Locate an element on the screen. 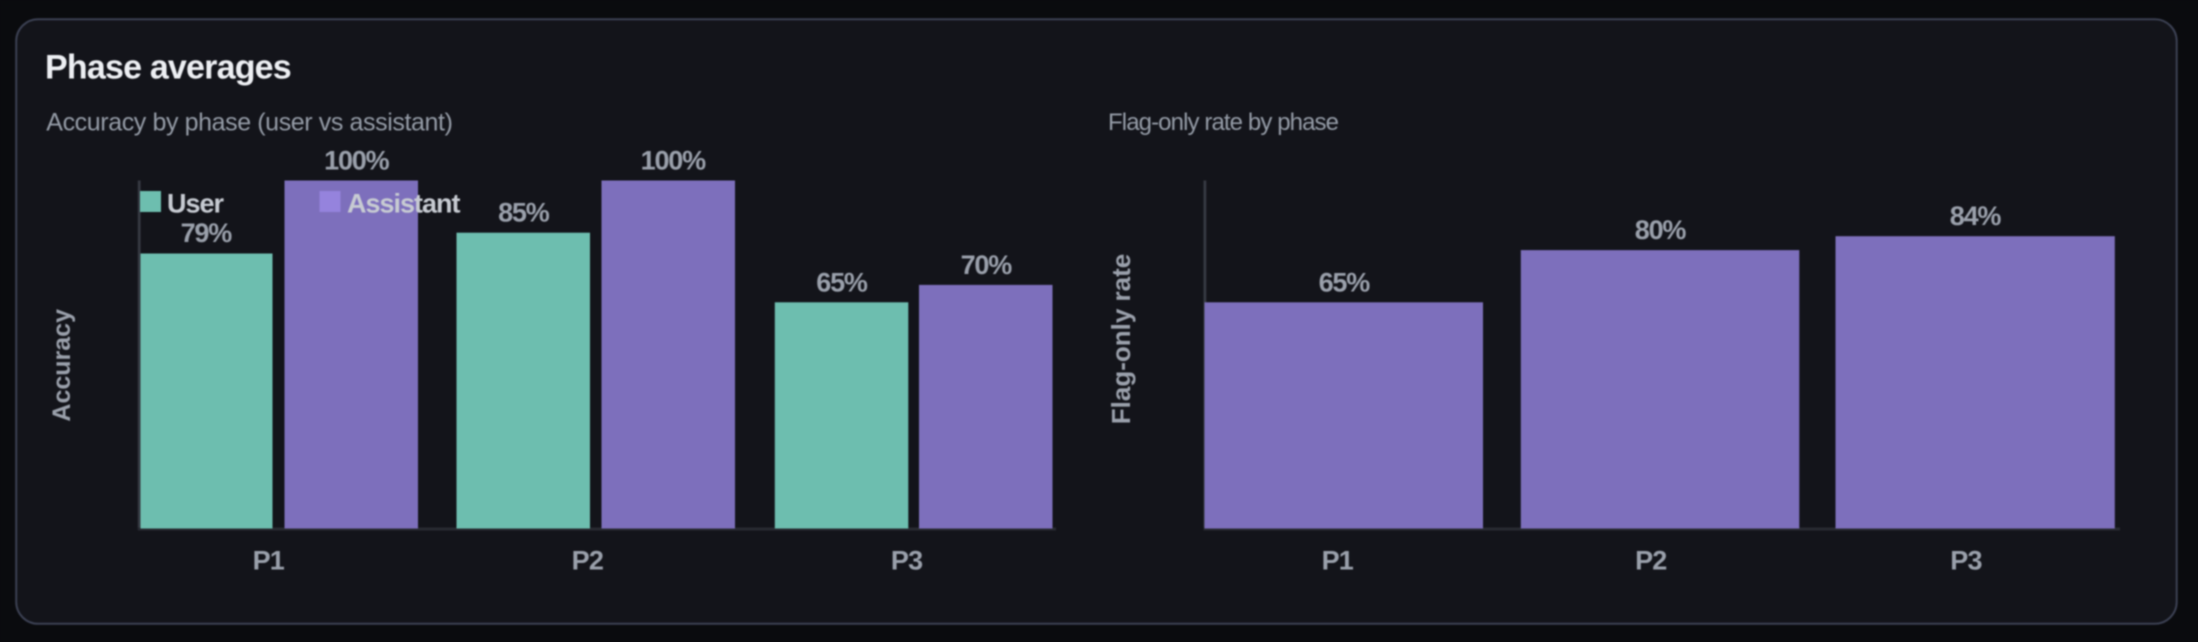 The image size is (2198, 642). svg-text: 84% is located at coordinates (1976, 216).